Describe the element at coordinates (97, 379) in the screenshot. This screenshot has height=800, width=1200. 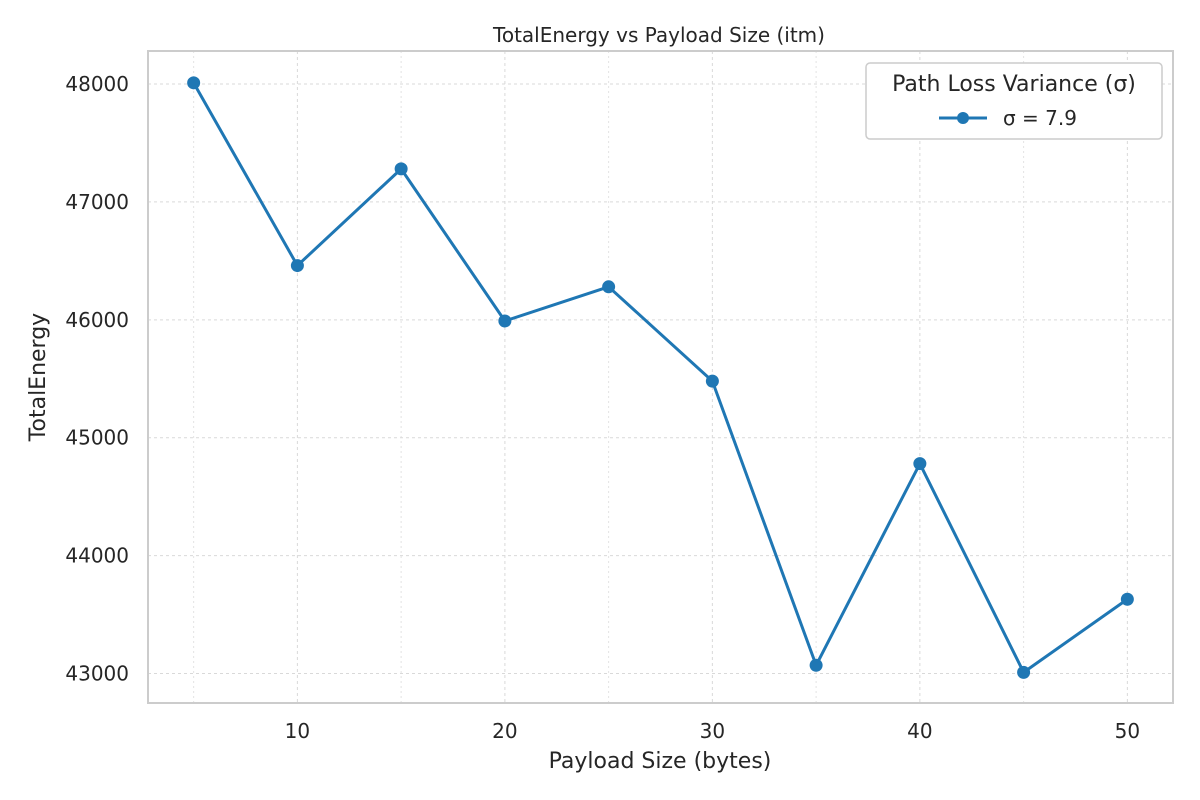
I see `y-tick-labels: 43000 44000 45000 46000 47000 48000` at that location.